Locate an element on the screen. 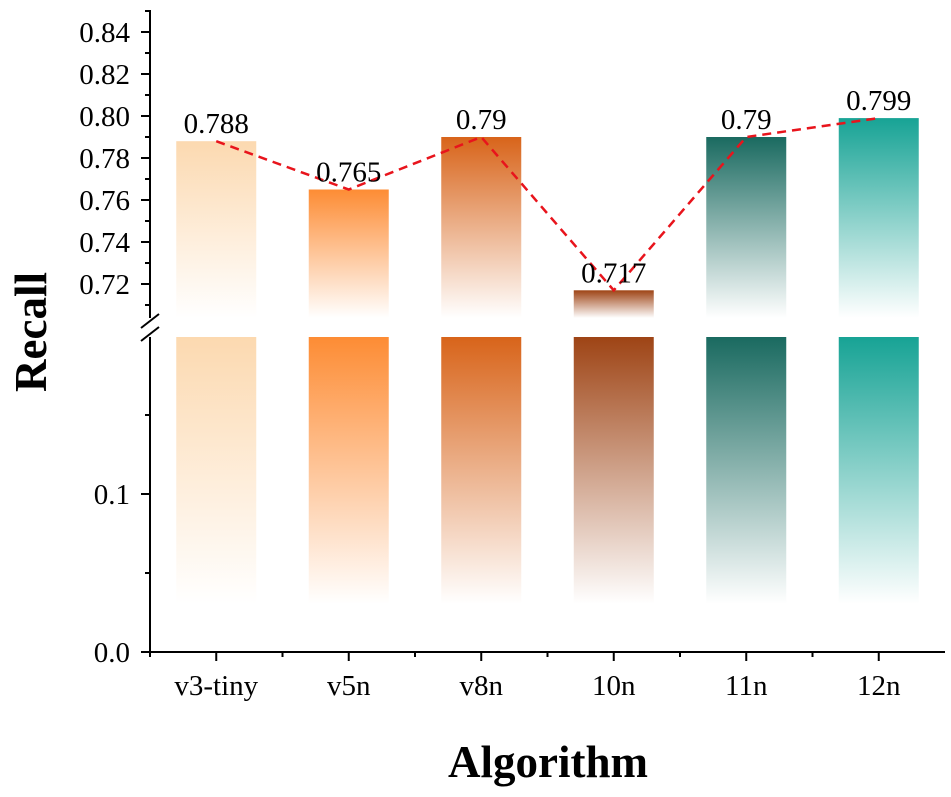 This screenshot has height=797, width=951. bar-upper-v3-tiny is located at coordinates (216, 229).